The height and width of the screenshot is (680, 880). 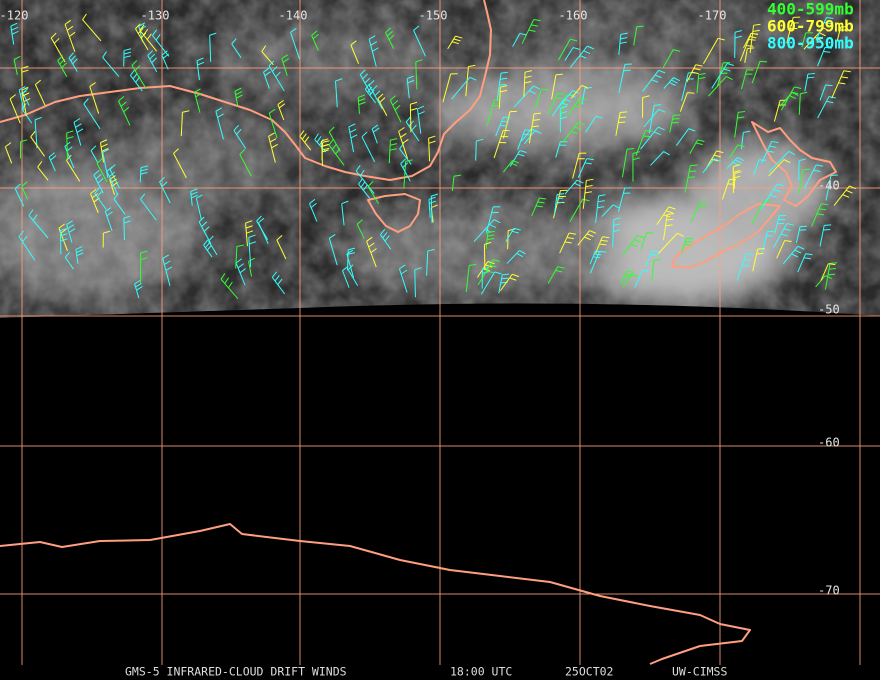 What do you see at coordinates (829, 591) in the screenshot?
I see `latitude-label: -70` at bounding box center [829, 591].